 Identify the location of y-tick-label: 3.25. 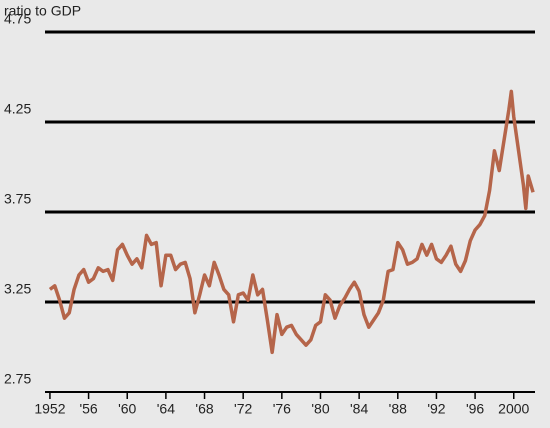
(17, 289).